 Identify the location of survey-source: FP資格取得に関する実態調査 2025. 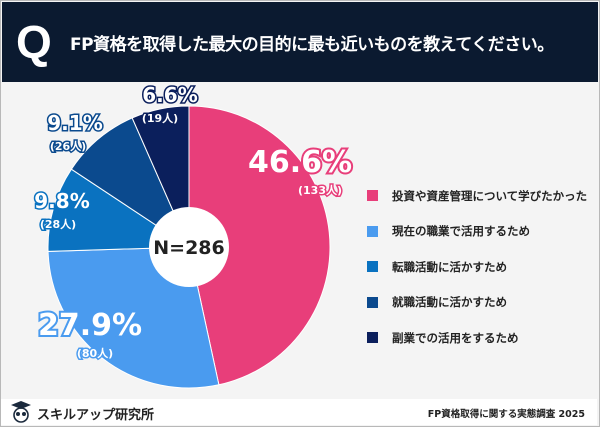
(506, 414).